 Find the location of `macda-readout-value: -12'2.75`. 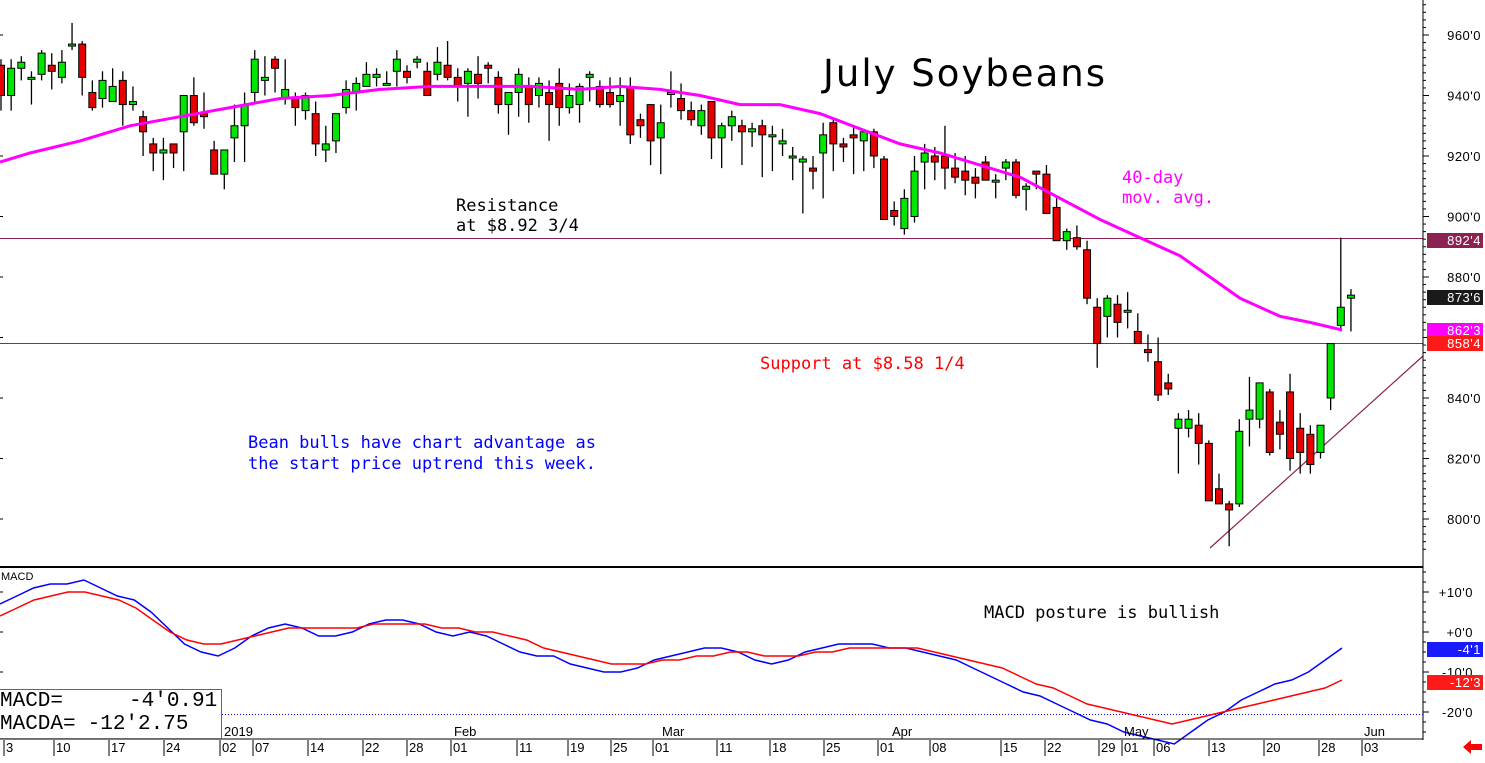

macda-readout-value: -12'2.75 is located at coordinates (138, 724).